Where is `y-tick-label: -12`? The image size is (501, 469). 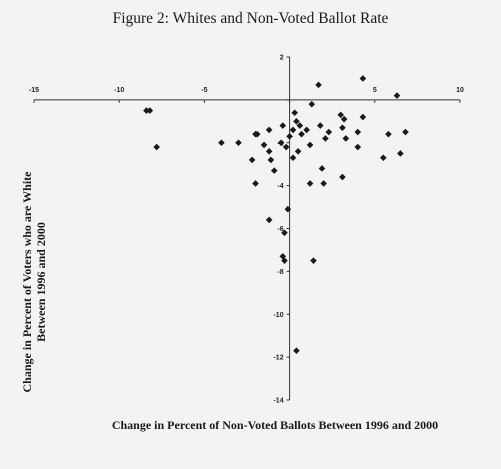
y-tick-label: -12 is located at coordinates (278, 358).